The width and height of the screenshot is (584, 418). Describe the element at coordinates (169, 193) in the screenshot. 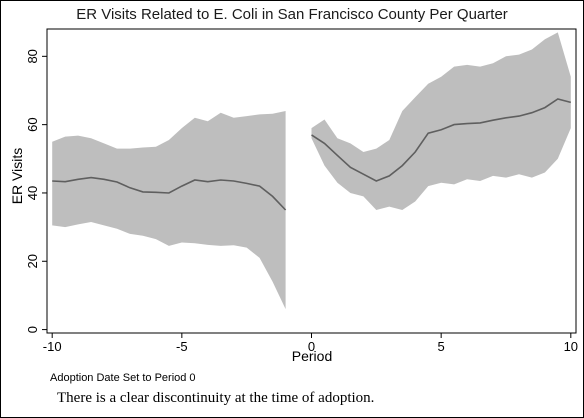

I see `estimate-line-pre-adoption` at that location.